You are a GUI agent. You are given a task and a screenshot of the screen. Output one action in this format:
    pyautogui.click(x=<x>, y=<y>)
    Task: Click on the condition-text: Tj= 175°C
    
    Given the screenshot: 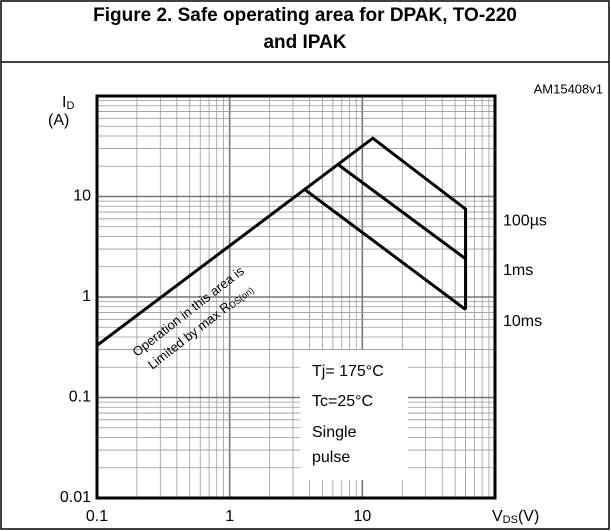 What is the action you would take?
    pyautogui.click(x=348, y=371)
    